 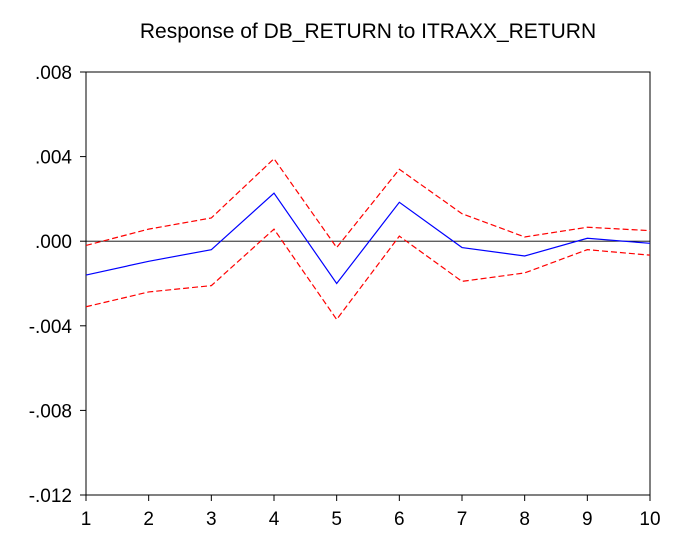 What do you see at coordinates (462, 519) in the screenshot?
I see `x-tick-label: 7` at bounding box center [462, 519].